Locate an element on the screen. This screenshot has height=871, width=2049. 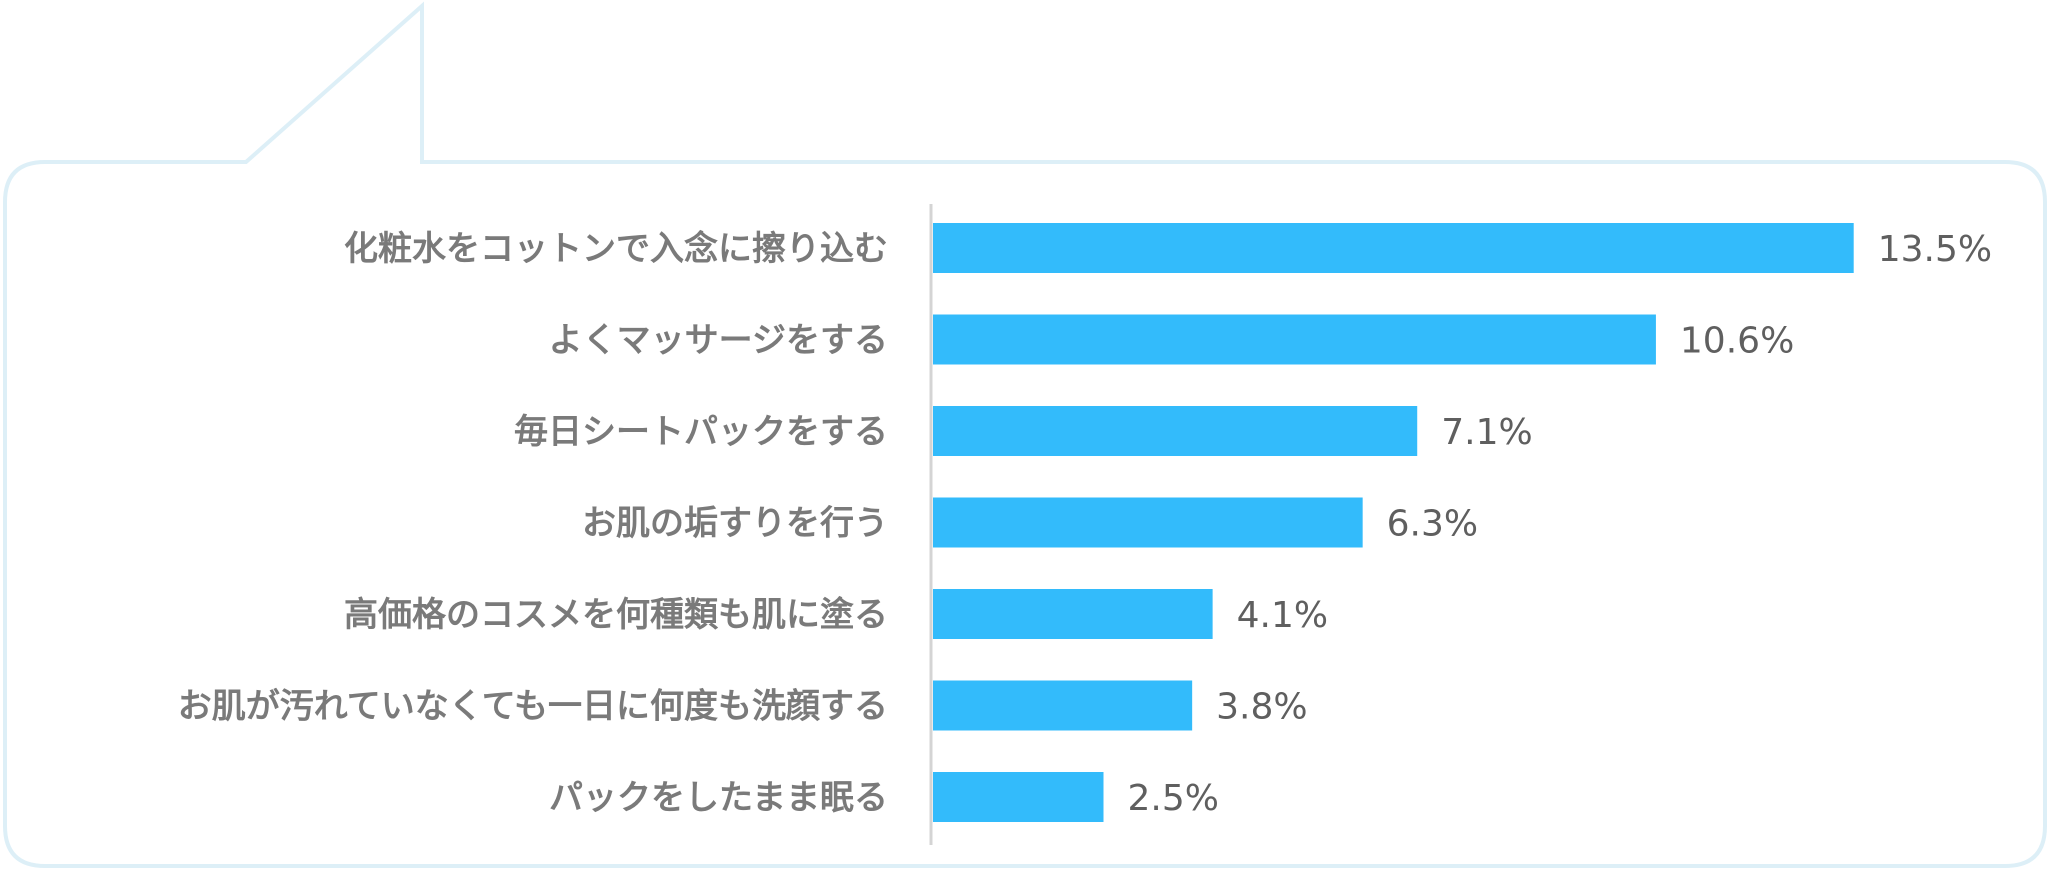
category-label: お肌の垢すりを行う is located at coordinates (735, 524).